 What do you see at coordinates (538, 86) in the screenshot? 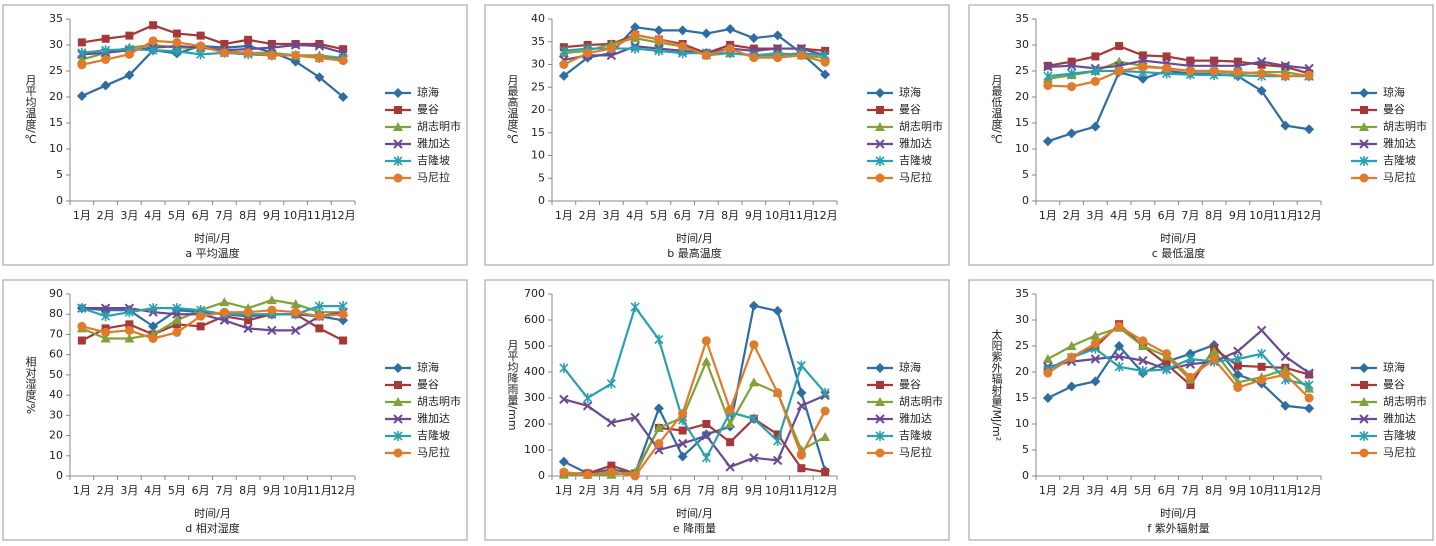
I see `y-tick-label: 25` at bounding box center [538, 86].